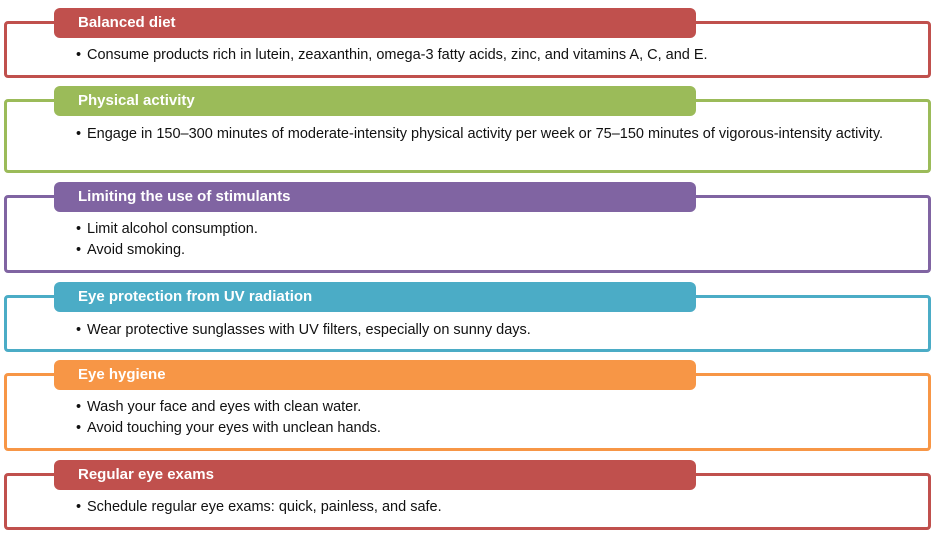  Describe the element at coordinates (375, 475) in the screenshot. I see `section-header: Regular eye exams` at that location.